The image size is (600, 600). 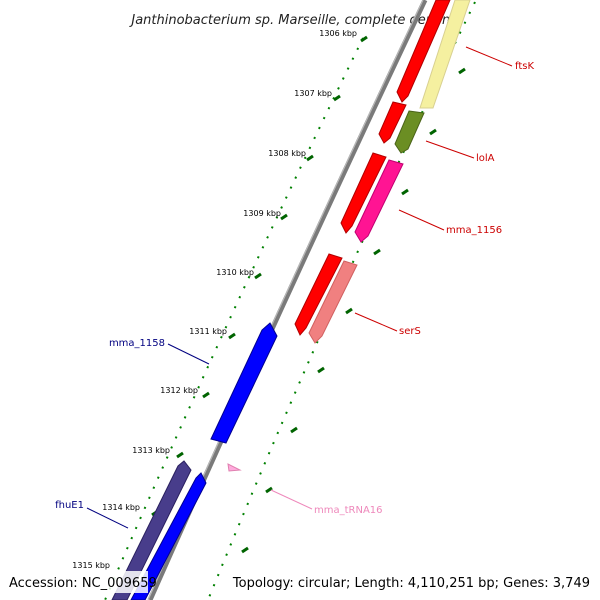 I want to click on tick-label: 1309 kbp, so click(x=262, y=213).